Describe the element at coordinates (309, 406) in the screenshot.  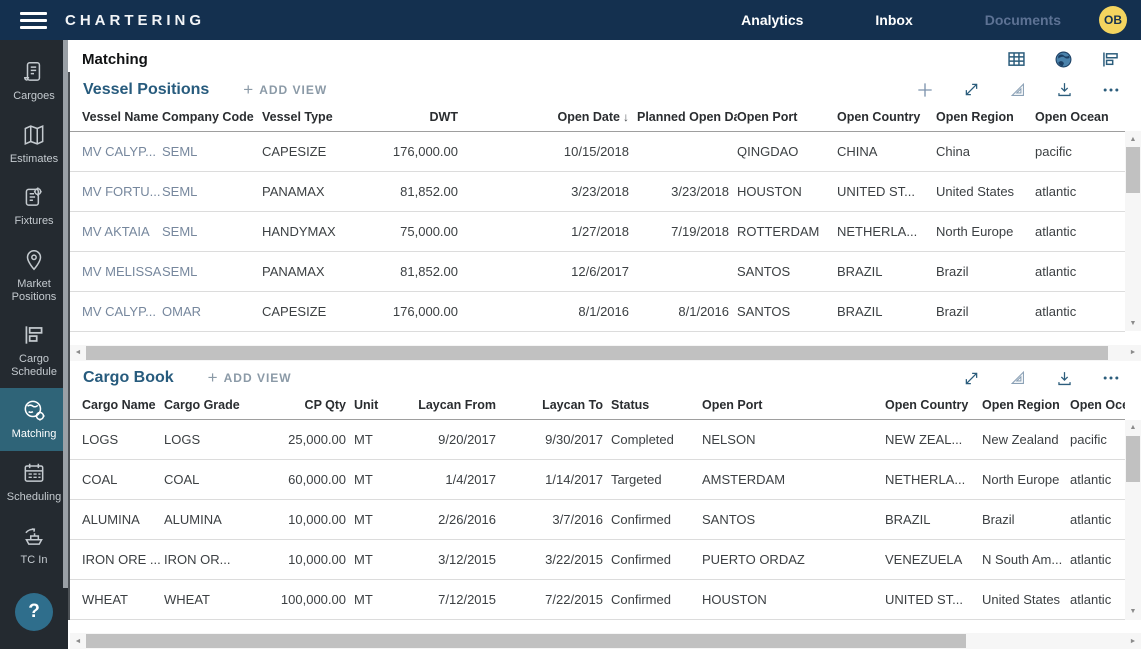
I see `column-header: CP Qty` at that location.